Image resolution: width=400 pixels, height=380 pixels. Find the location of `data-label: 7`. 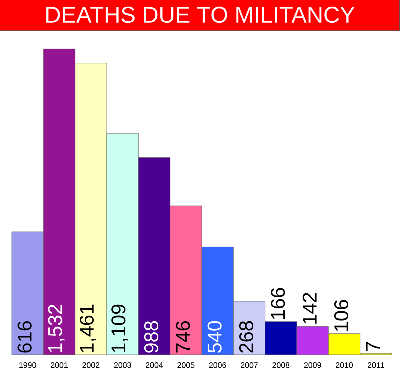

data-label: 7 is located at coordinates (373, 347).